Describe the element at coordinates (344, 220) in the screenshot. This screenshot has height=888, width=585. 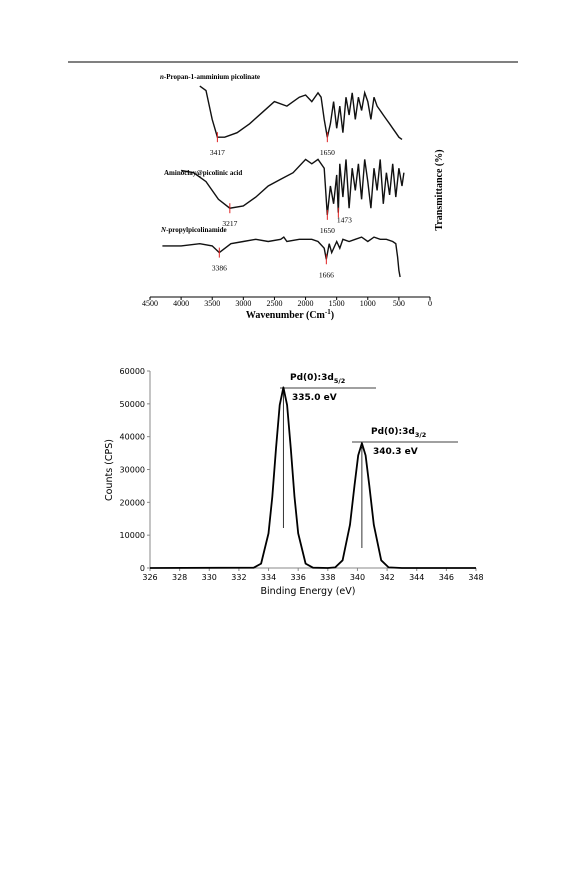
I see `peak-label: 1473` at that location.